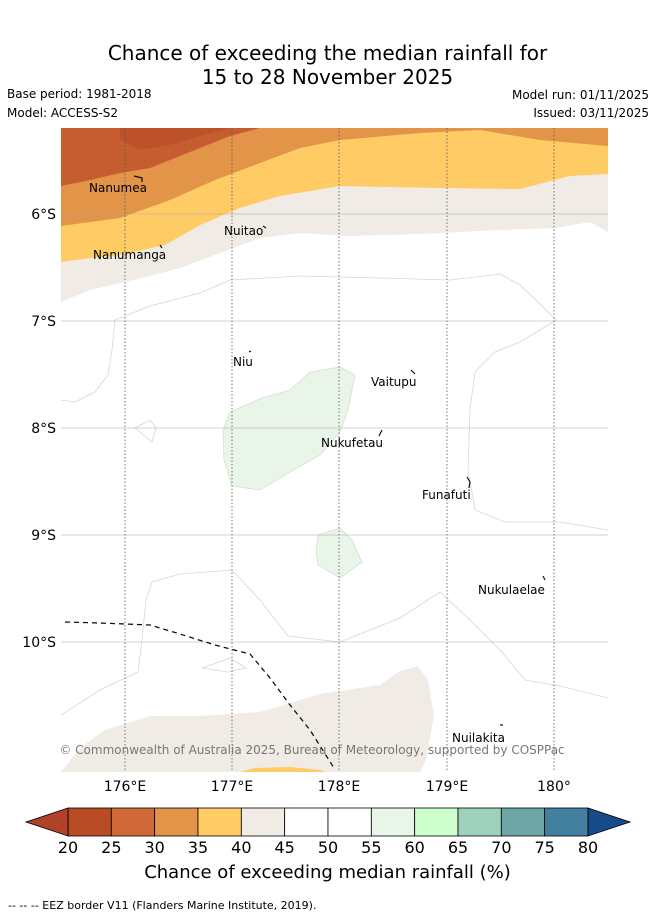  What do you see at coordinates (544, 847) in the screenshot?
I see `colorbar-tick-label: 75` at bounding box center [544, 847].